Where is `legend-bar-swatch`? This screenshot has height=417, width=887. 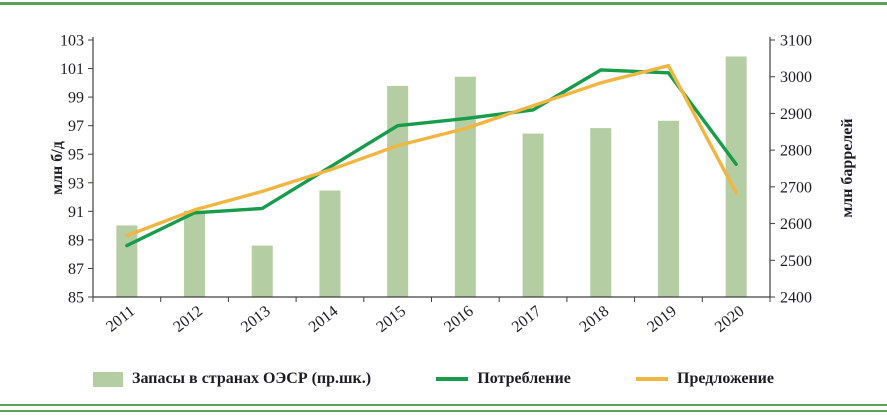 legend-bar-swatch is located at coordinates (108, 379).